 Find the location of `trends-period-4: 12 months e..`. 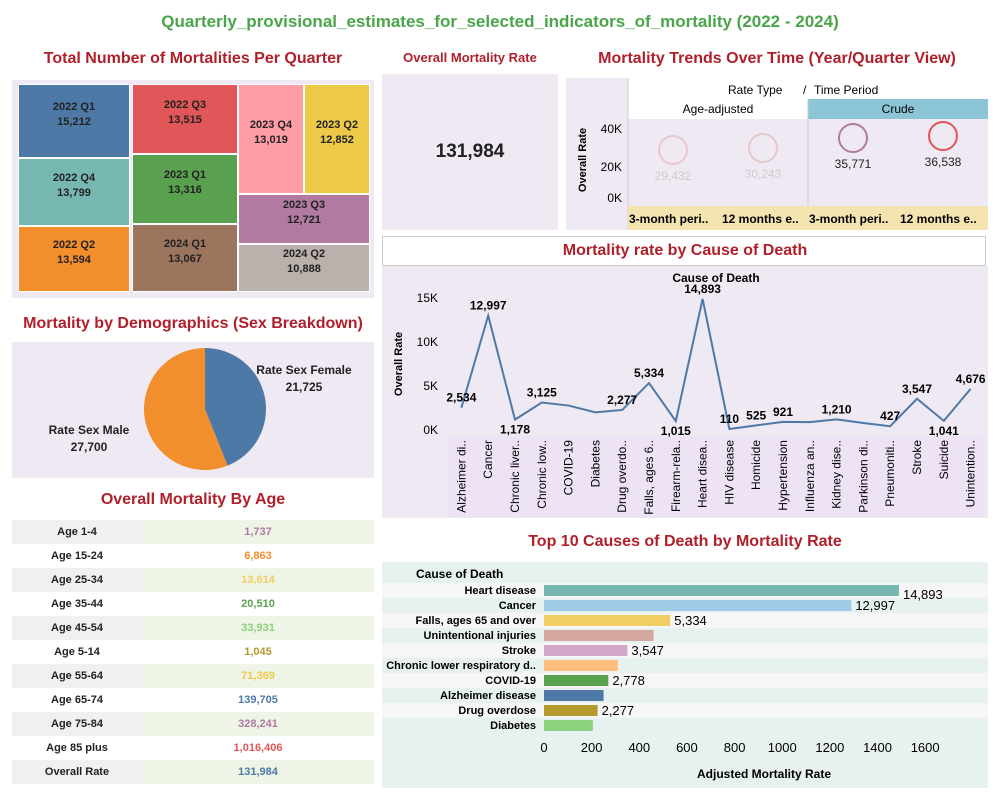

trends-period-4: 12 months e.. is located at coordinates (938, 219).